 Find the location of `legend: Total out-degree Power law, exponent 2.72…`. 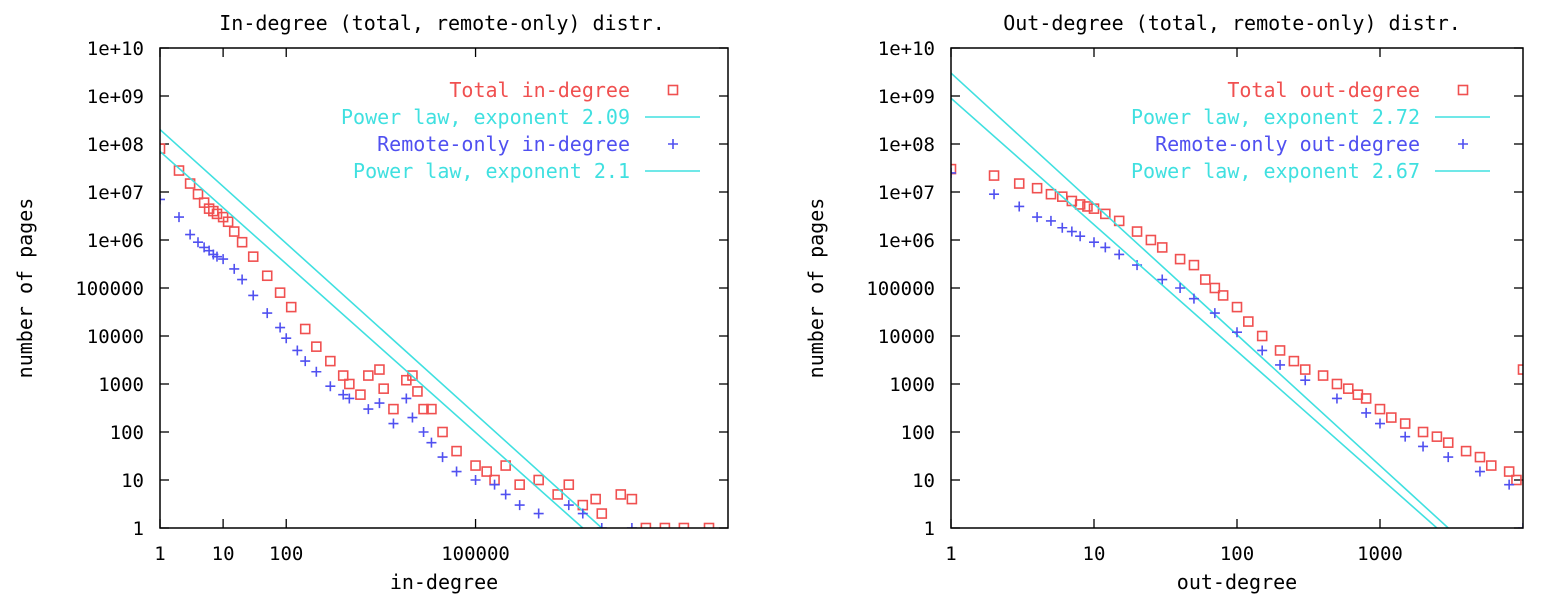

legend: Total out-degree Power law, exponent 2.72… is located at coordinates (1310, 130).